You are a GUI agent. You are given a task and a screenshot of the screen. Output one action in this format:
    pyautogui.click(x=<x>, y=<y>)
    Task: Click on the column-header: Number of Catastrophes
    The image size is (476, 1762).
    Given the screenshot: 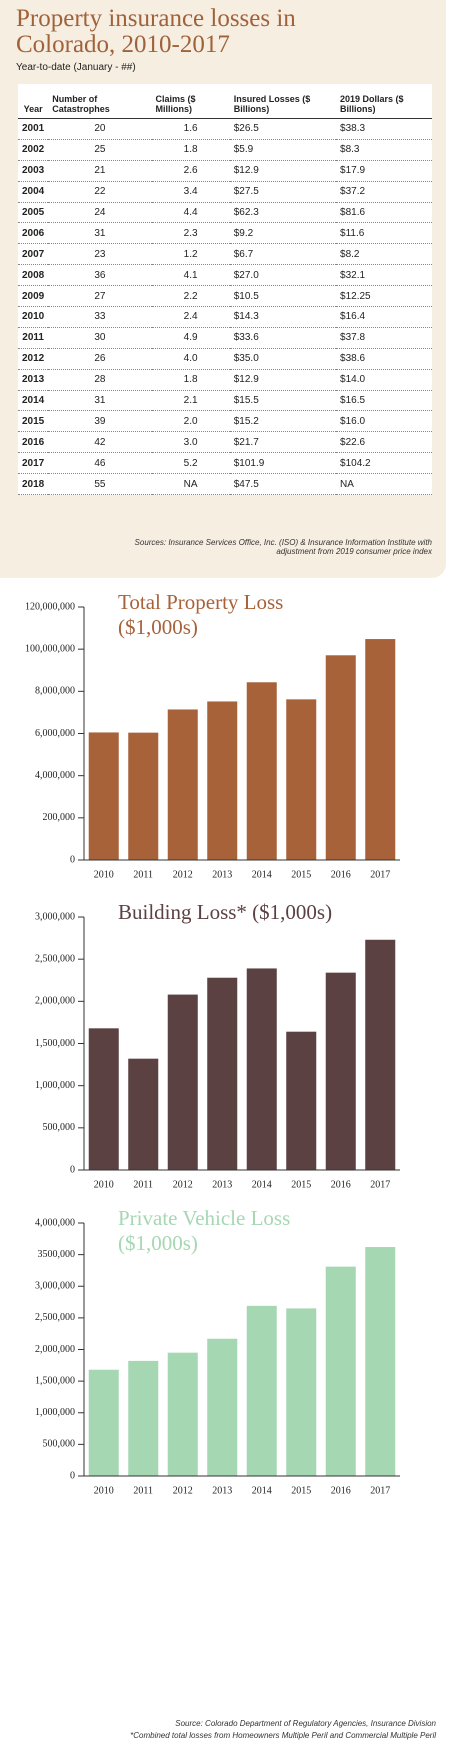 What is the action you would take?
    pyautogui.click(x=100, y=101)
    